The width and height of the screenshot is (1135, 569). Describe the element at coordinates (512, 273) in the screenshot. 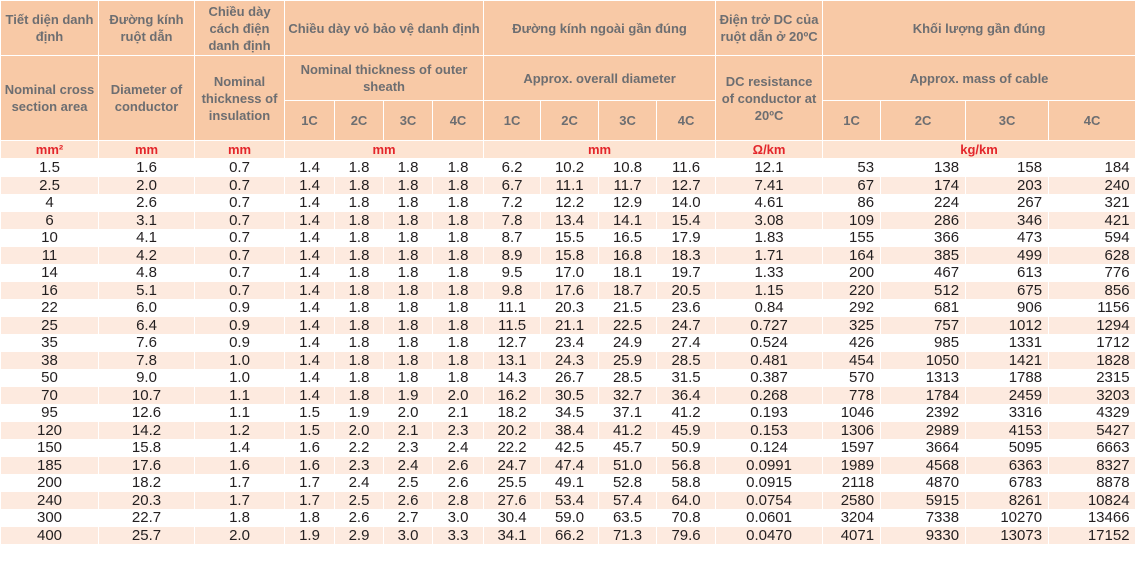

I see `cell: 9.5` at that location.